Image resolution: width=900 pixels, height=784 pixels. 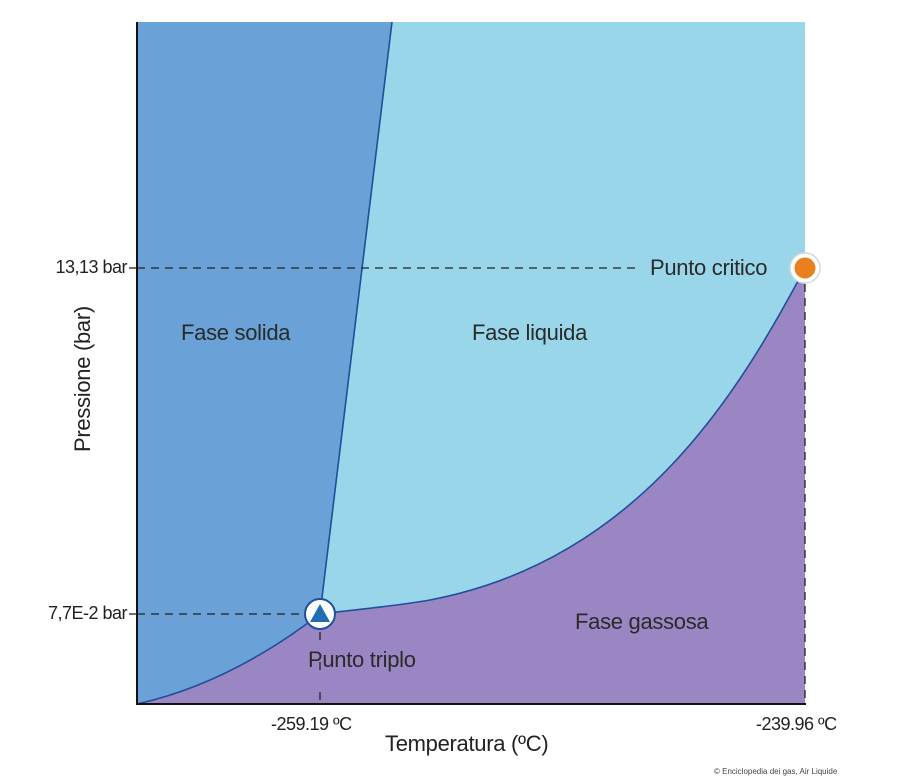 What do you see at coordinates (87, 613) in the screenshot?
I see `y-tick-triple-pressure: 7,7E-2 bar` at bounding box center [87, 613].